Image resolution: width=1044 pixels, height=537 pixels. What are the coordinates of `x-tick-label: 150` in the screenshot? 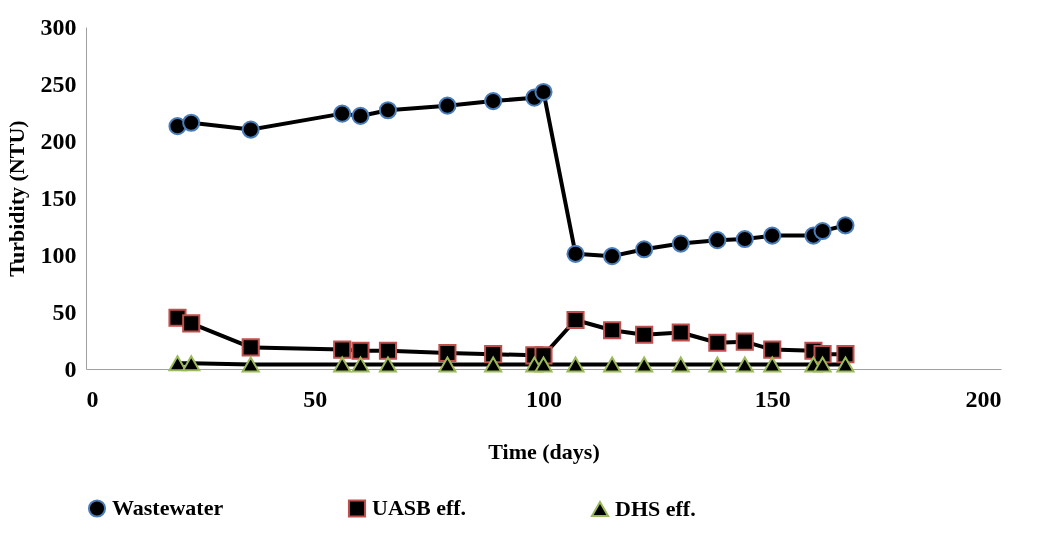 It's located at (772, 398).